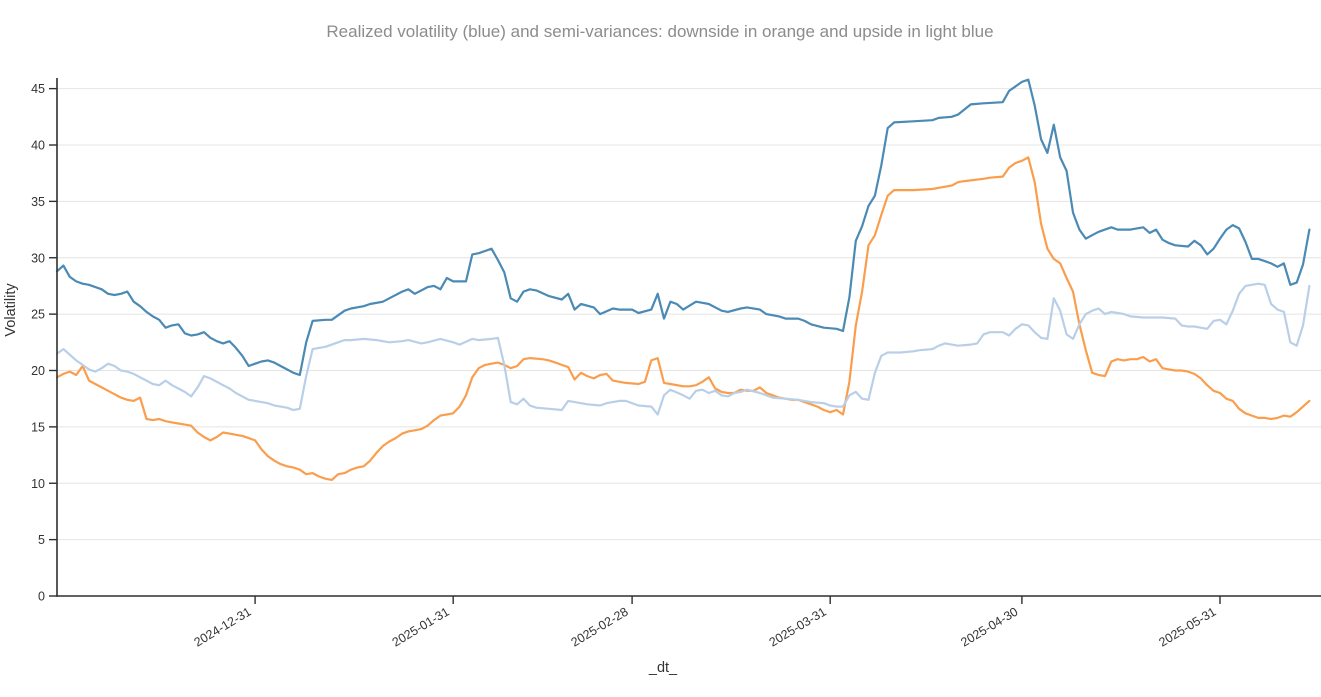  What do you see at coordinates (38, 484) in the screenshot?
I see `y-tick-label-10: 10` at bounding box center [38, 484].